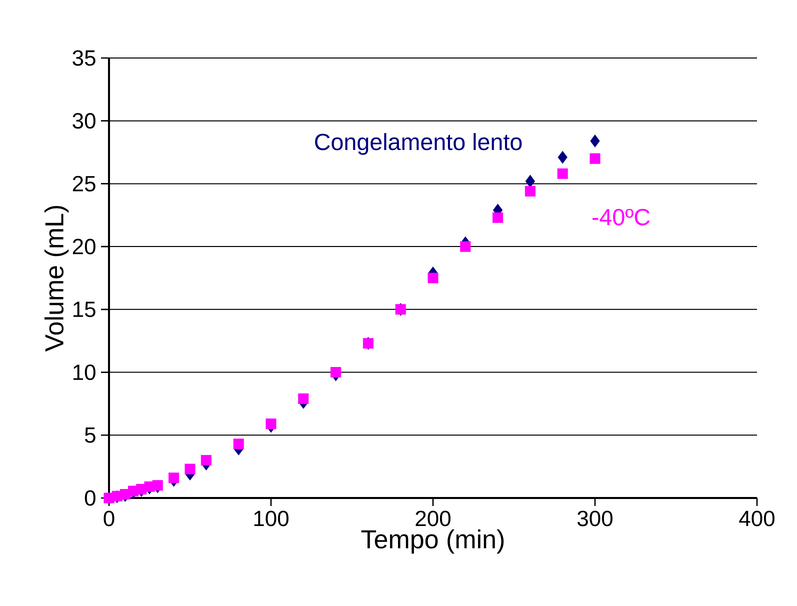 The width and height of the screenshot is (797, 606). Describe the element at coordinates (56, 279) in the screenshot. I see `y-axis-title: Volume (mL)` at that location.